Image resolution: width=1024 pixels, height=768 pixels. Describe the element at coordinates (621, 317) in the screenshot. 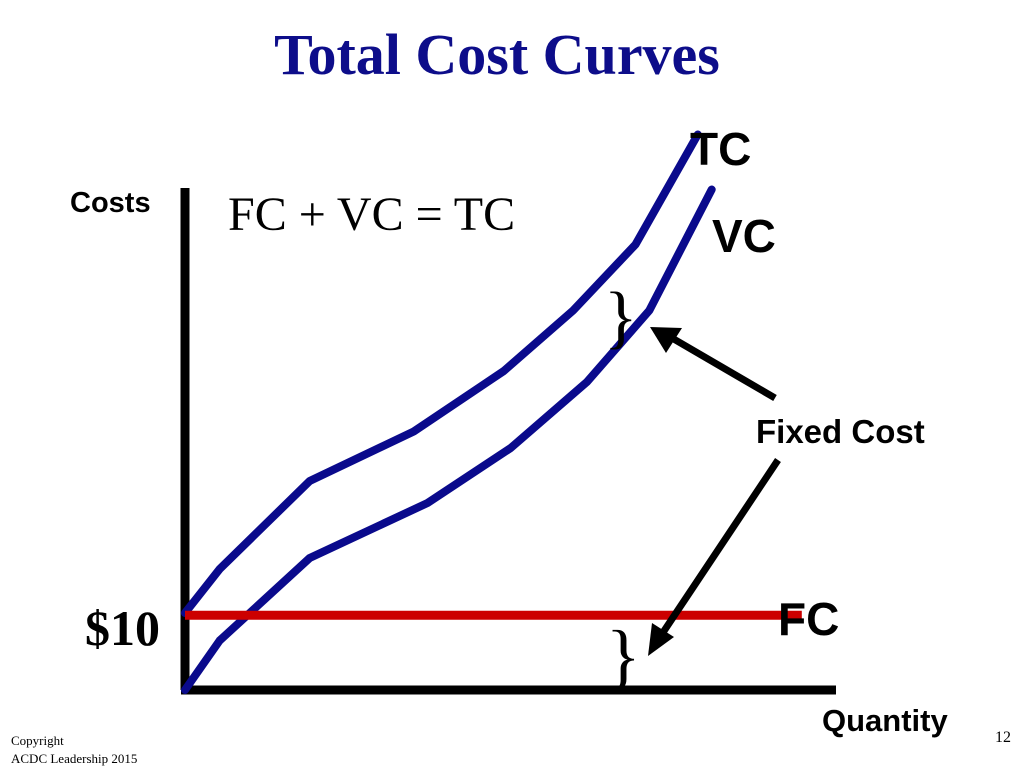

I see `brace-upper: }` at that location.